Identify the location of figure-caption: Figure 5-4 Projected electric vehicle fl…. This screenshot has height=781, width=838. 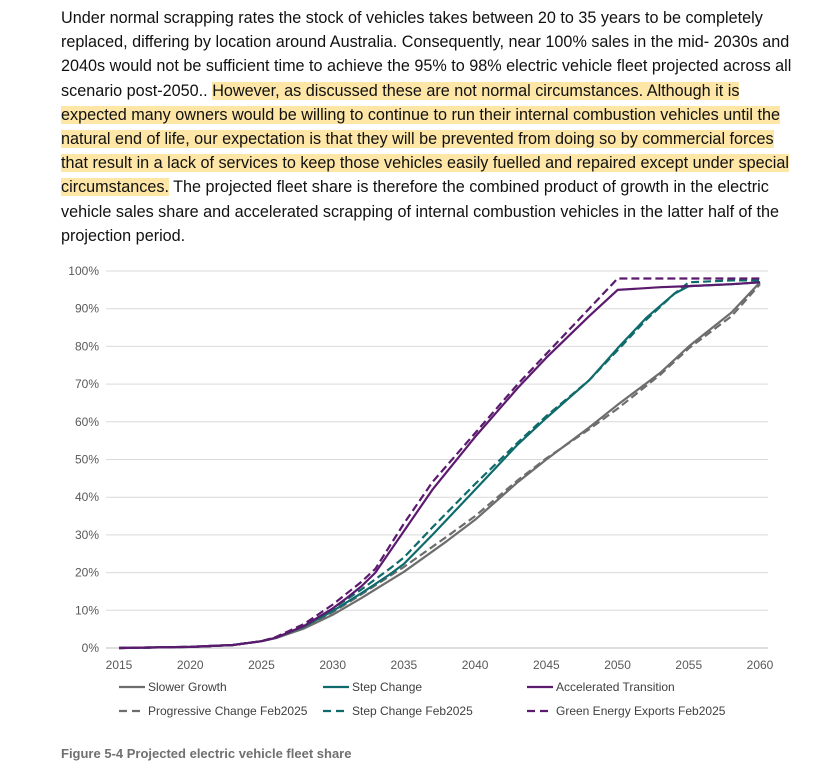
(206, 753).